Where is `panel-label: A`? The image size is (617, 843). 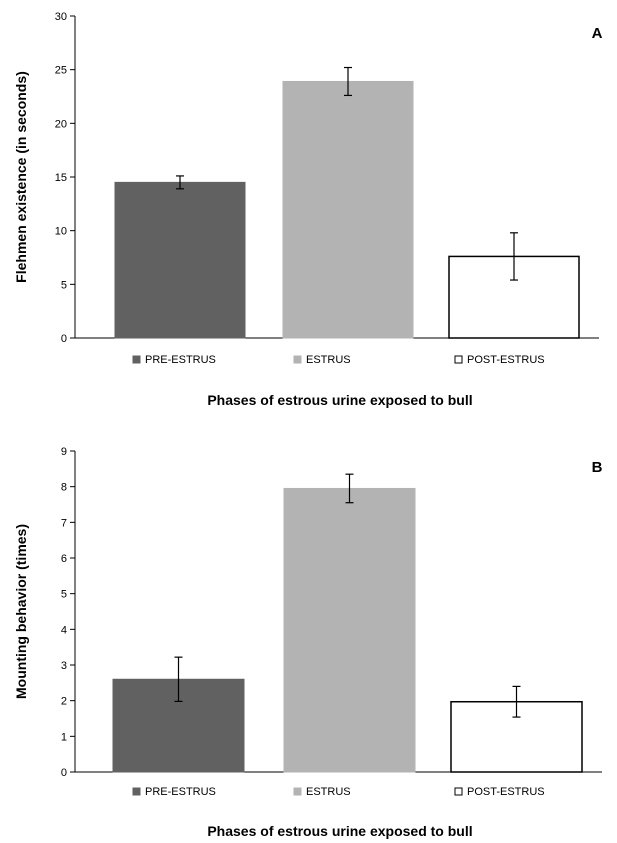
panel-label: A is located at coordinates (597, 33).